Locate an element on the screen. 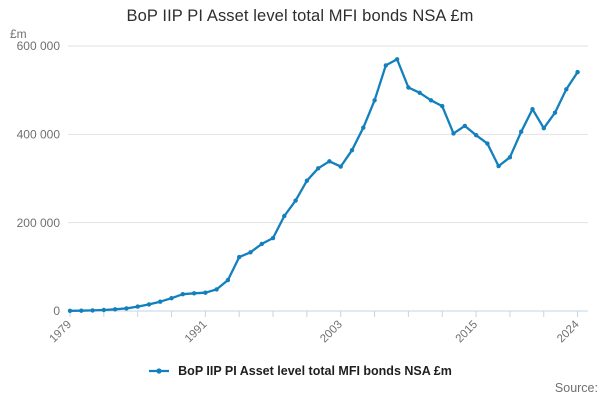  source-label: Source: is located at coordinates (576, 388).